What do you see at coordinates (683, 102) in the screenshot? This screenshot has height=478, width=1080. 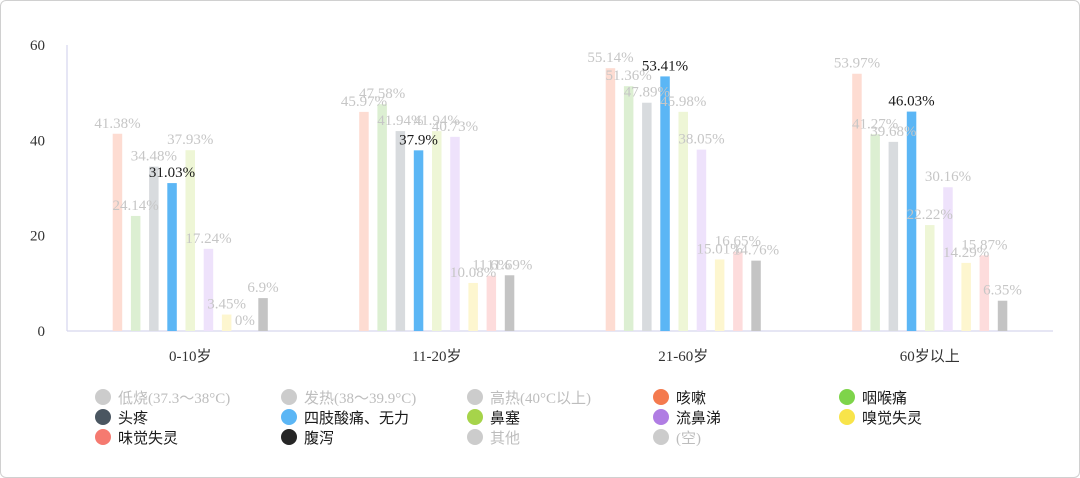 I see `data-label: 45.98%` at bounding box center [683, 102].